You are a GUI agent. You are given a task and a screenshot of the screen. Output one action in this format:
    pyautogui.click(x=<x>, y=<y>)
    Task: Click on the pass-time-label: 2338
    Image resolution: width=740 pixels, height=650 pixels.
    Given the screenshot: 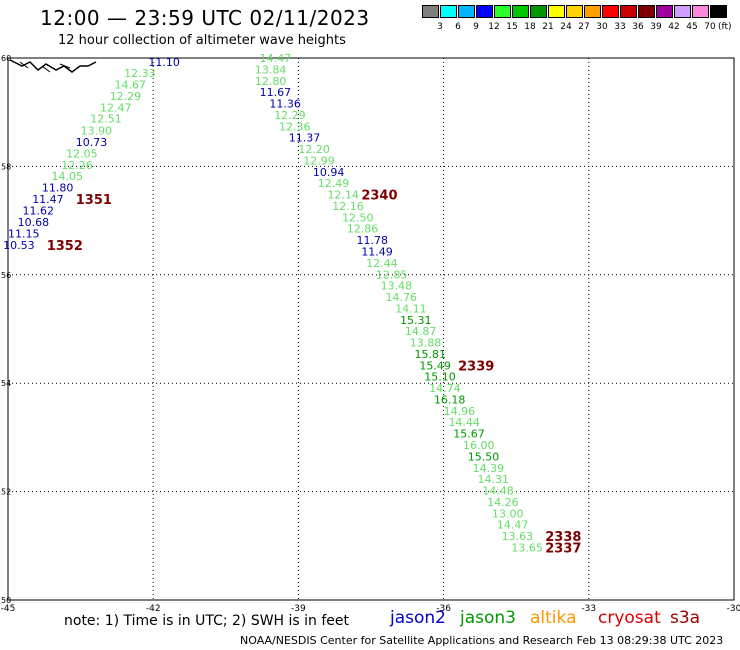 What is the action you would take?
    pyautogui.click(x=563, y=537)
    